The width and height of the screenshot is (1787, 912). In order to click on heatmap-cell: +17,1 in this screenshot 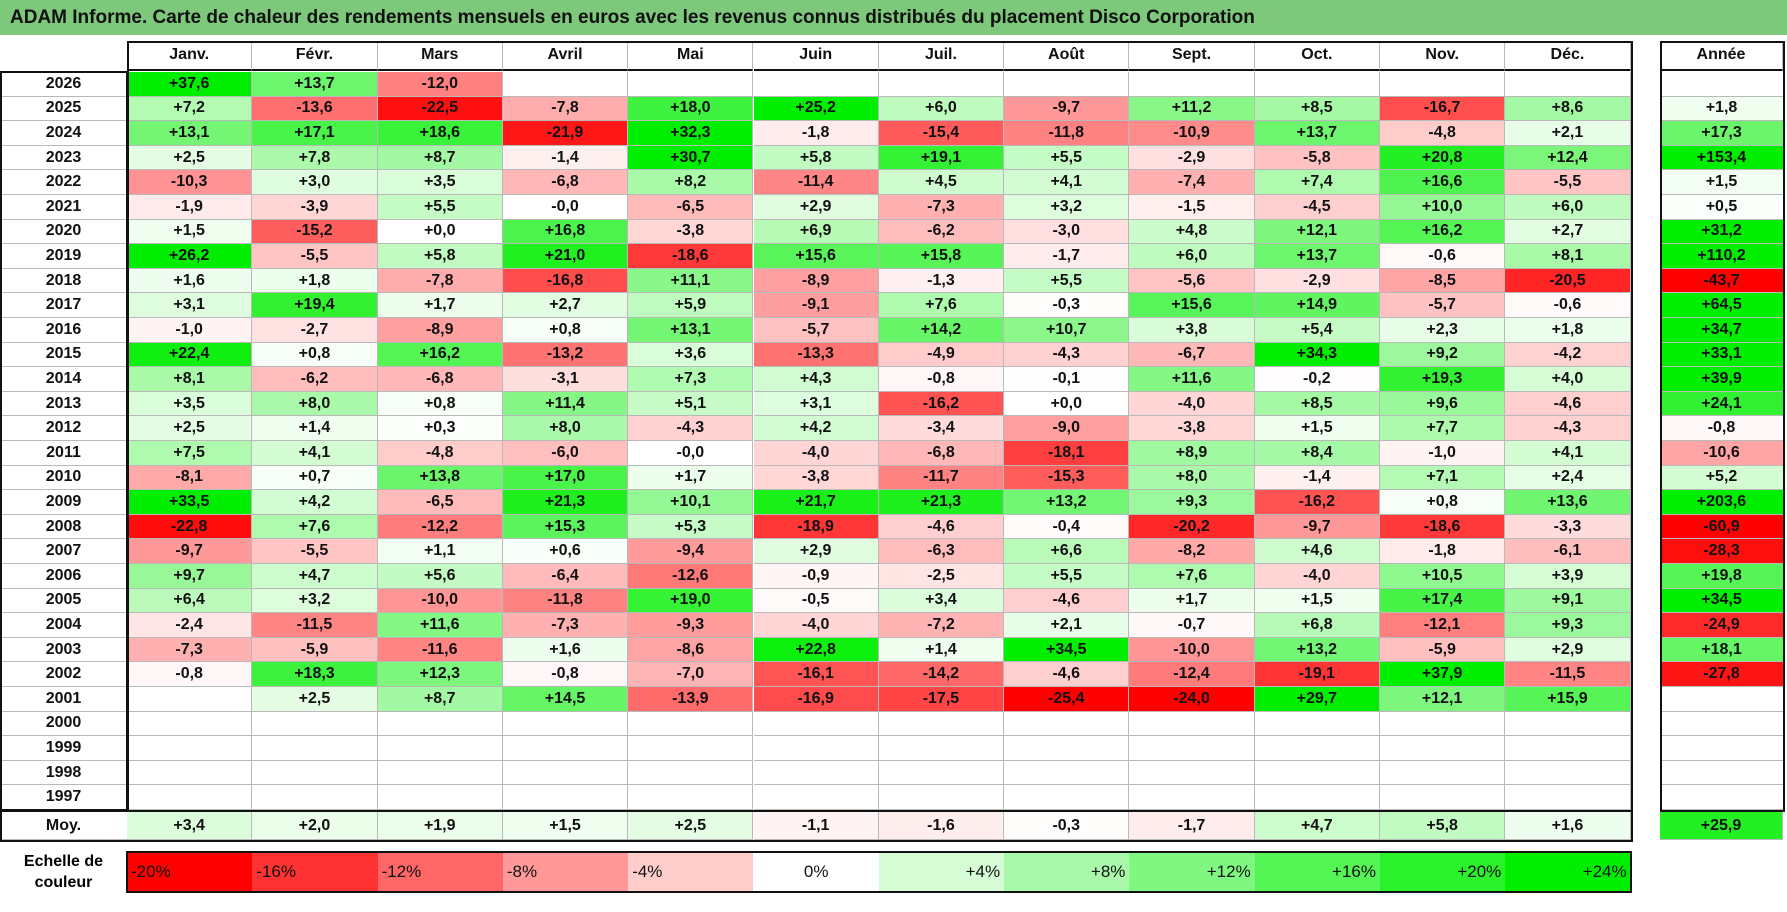, I will do `click(315, 133)`.